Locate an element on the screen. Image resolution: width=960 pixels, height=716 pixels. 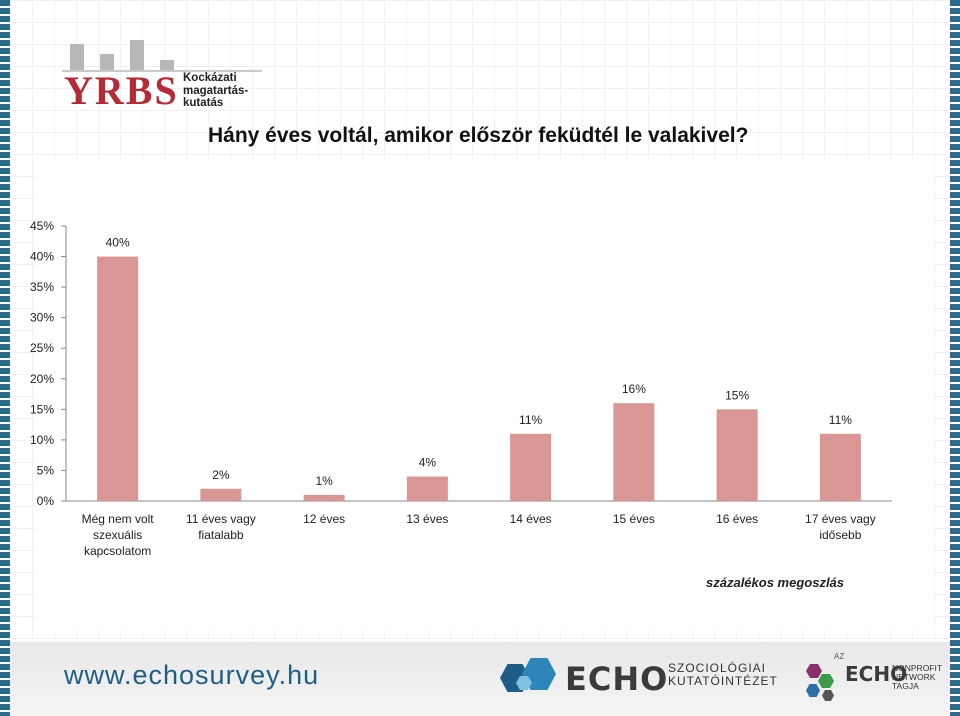
logo-bars-icon is located at coordinates (125, 50).